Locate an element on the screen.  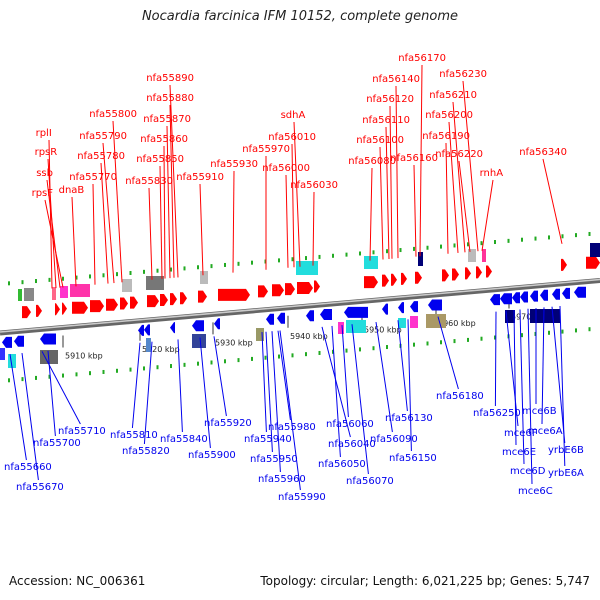
top-gene-label: nfa55770 is located at coordinates (93, 177).